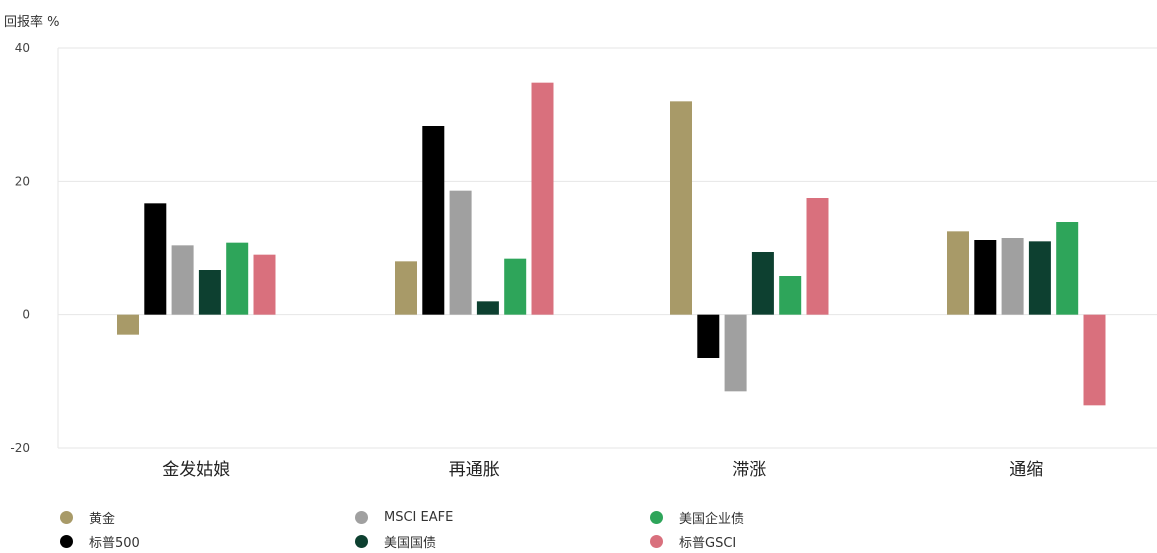  Describe the element at coordinates (410, 543) in the screenshot. I see `legend-label: 美国国债` at that location.